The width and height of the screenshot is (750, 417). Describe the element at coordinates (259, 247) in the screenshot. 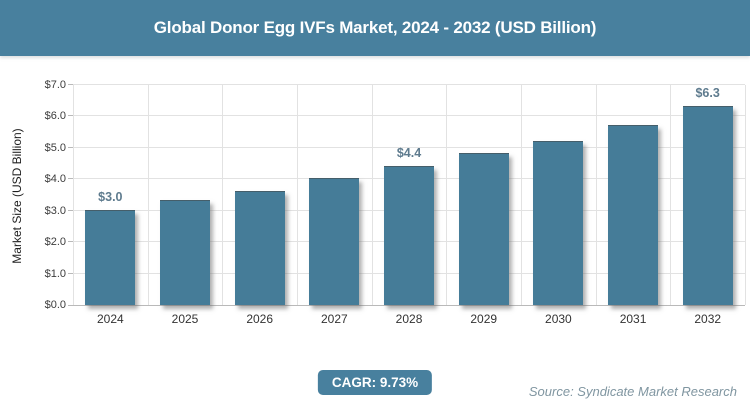

I see `bar-2026` at that location.